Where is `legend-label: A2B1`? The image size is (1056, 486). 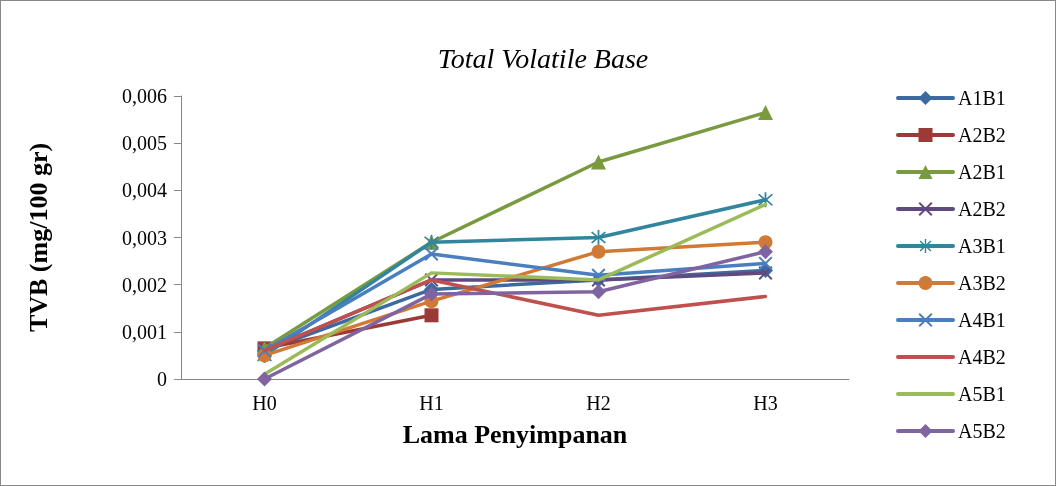 legend-label: A2B1 is located at coordinates (982, 172).